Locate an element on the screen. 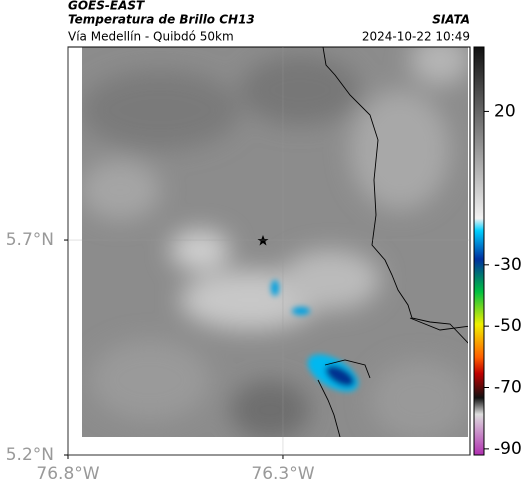 This screenshot has height=491, width=526. colorbar-tick-label: -70 is located at coordinates (508, 388).